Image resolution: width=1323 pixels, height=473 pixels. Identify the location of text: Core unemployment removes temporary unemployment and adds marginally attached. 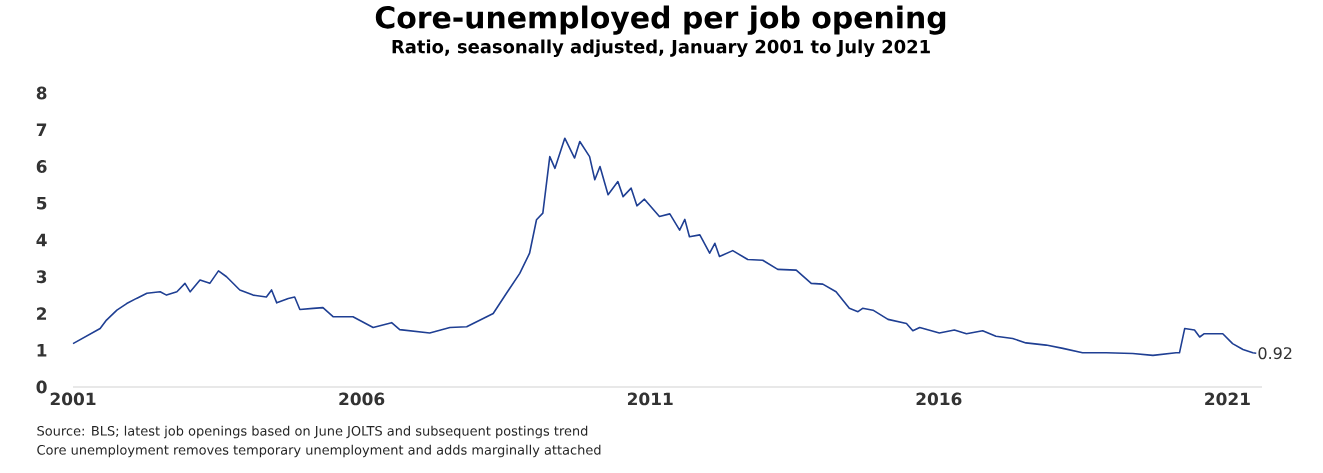
(319, 451).